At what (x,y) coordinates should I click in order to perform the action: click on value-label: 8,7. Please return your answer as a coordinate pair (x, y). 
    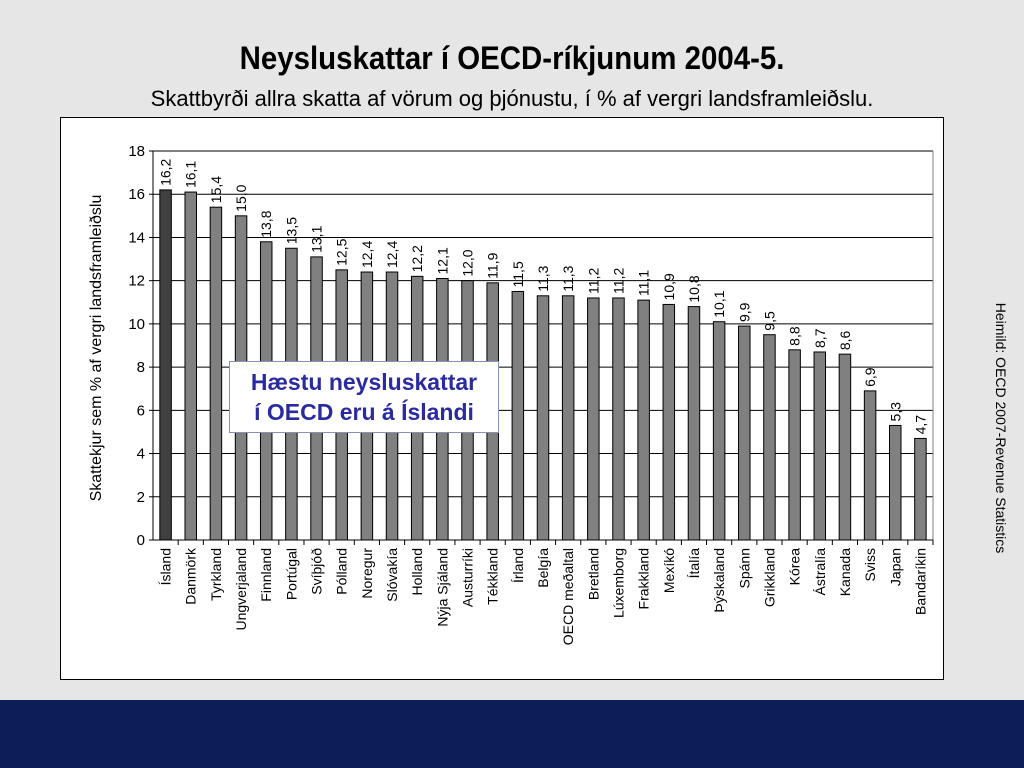
    Looking at the image, I should click on (820, 338).